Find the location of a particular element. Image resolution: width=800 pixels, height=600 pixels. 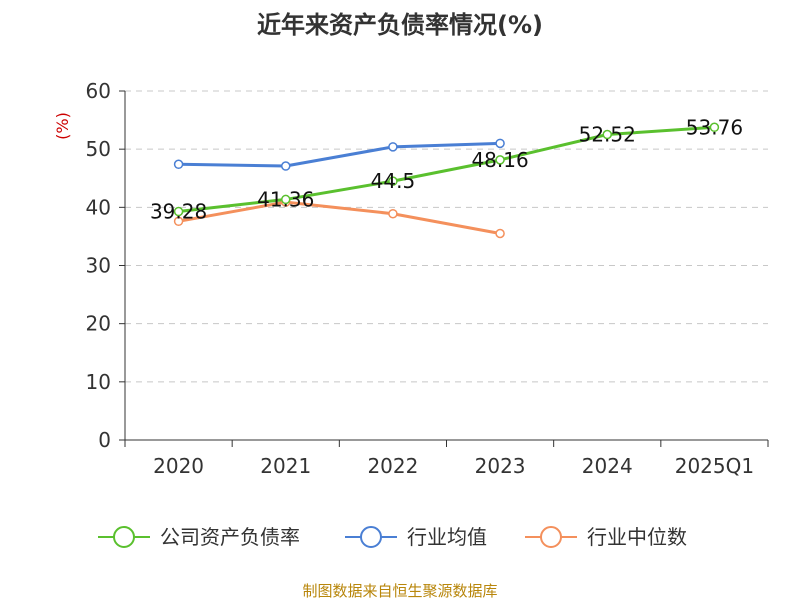

x-tick-label: 2022 is located at coordinates (392, 466).